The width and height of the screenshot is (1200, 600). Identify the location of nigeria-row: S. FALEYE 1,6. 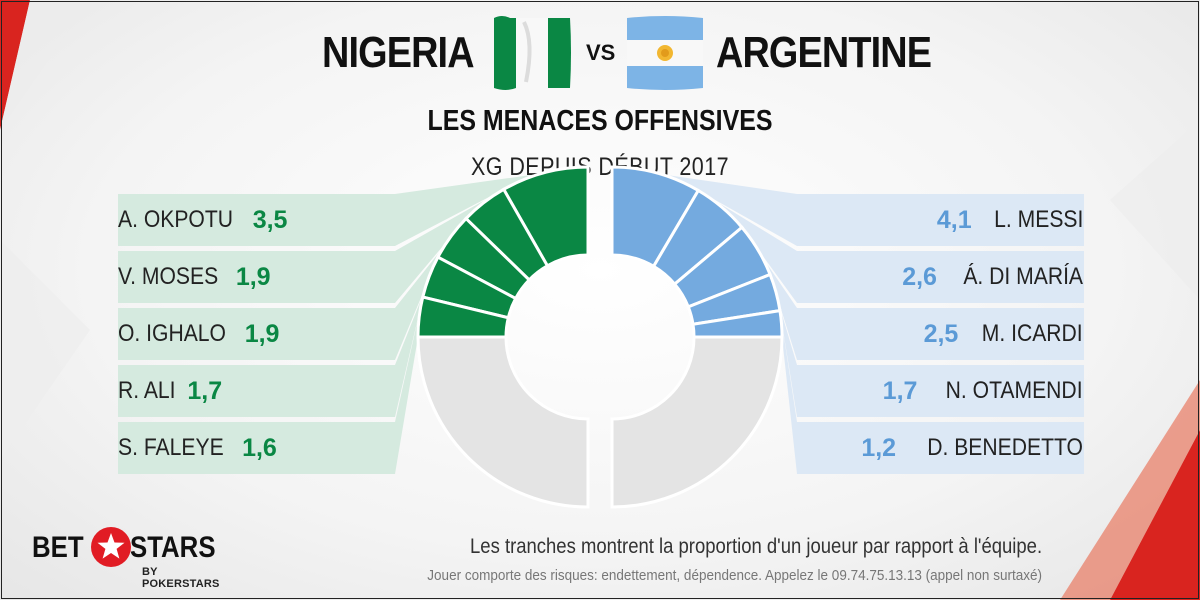
(255, 448).